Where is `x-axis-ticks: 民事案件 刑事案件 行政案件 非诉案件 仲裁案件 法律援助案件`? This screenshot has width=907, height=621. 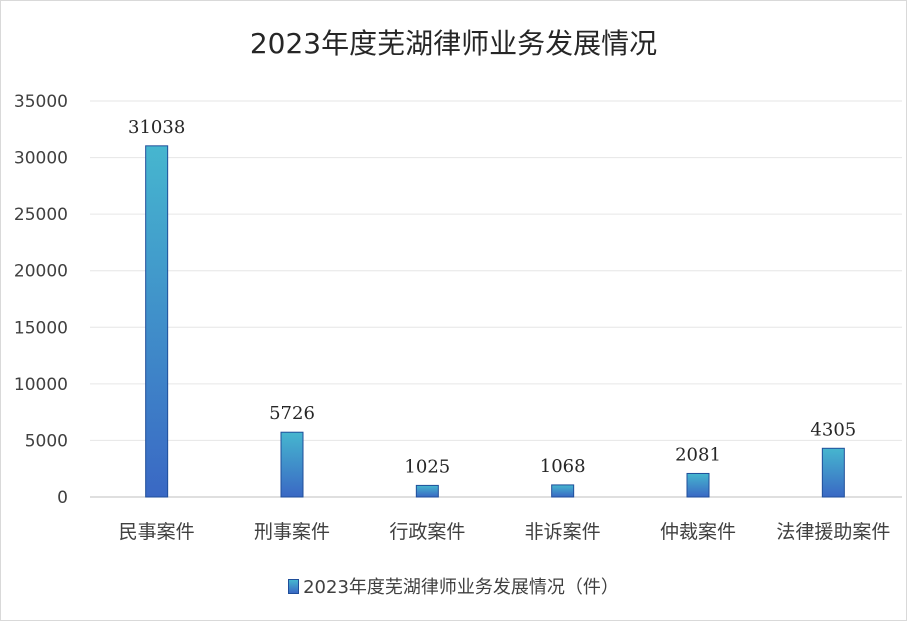
x-axis-ticks: 民事案件 刑事案件 行政案件 非诉案件 仲裁案件 法律援助案件 is located at coordinates (505, 532).